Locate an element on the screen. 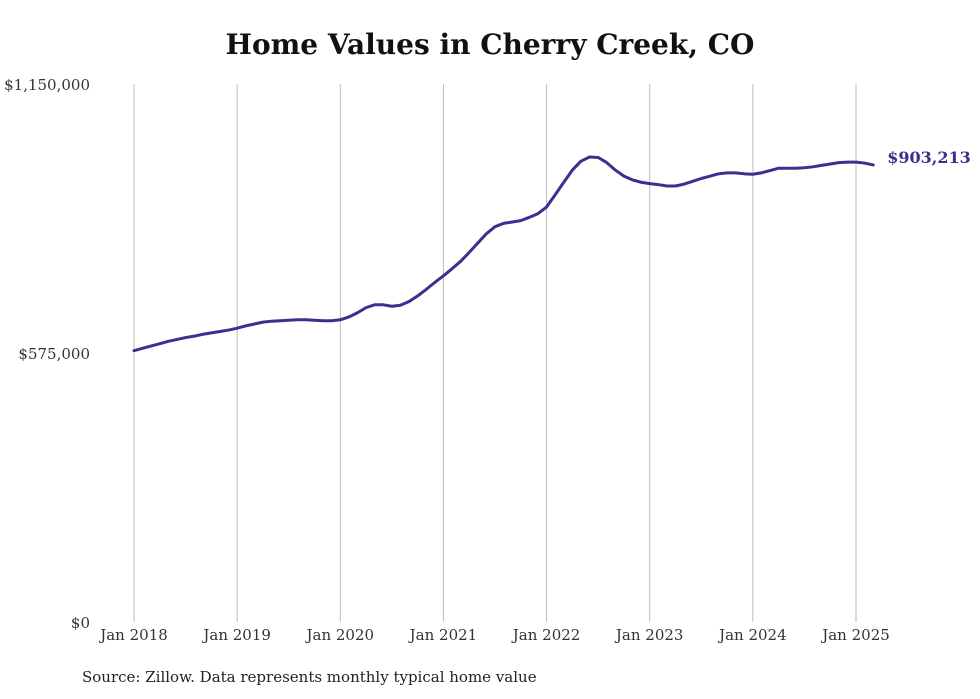 The image size is (980, 699). x-tick-label: Jan 2025 is located at coordinates (855, 635).